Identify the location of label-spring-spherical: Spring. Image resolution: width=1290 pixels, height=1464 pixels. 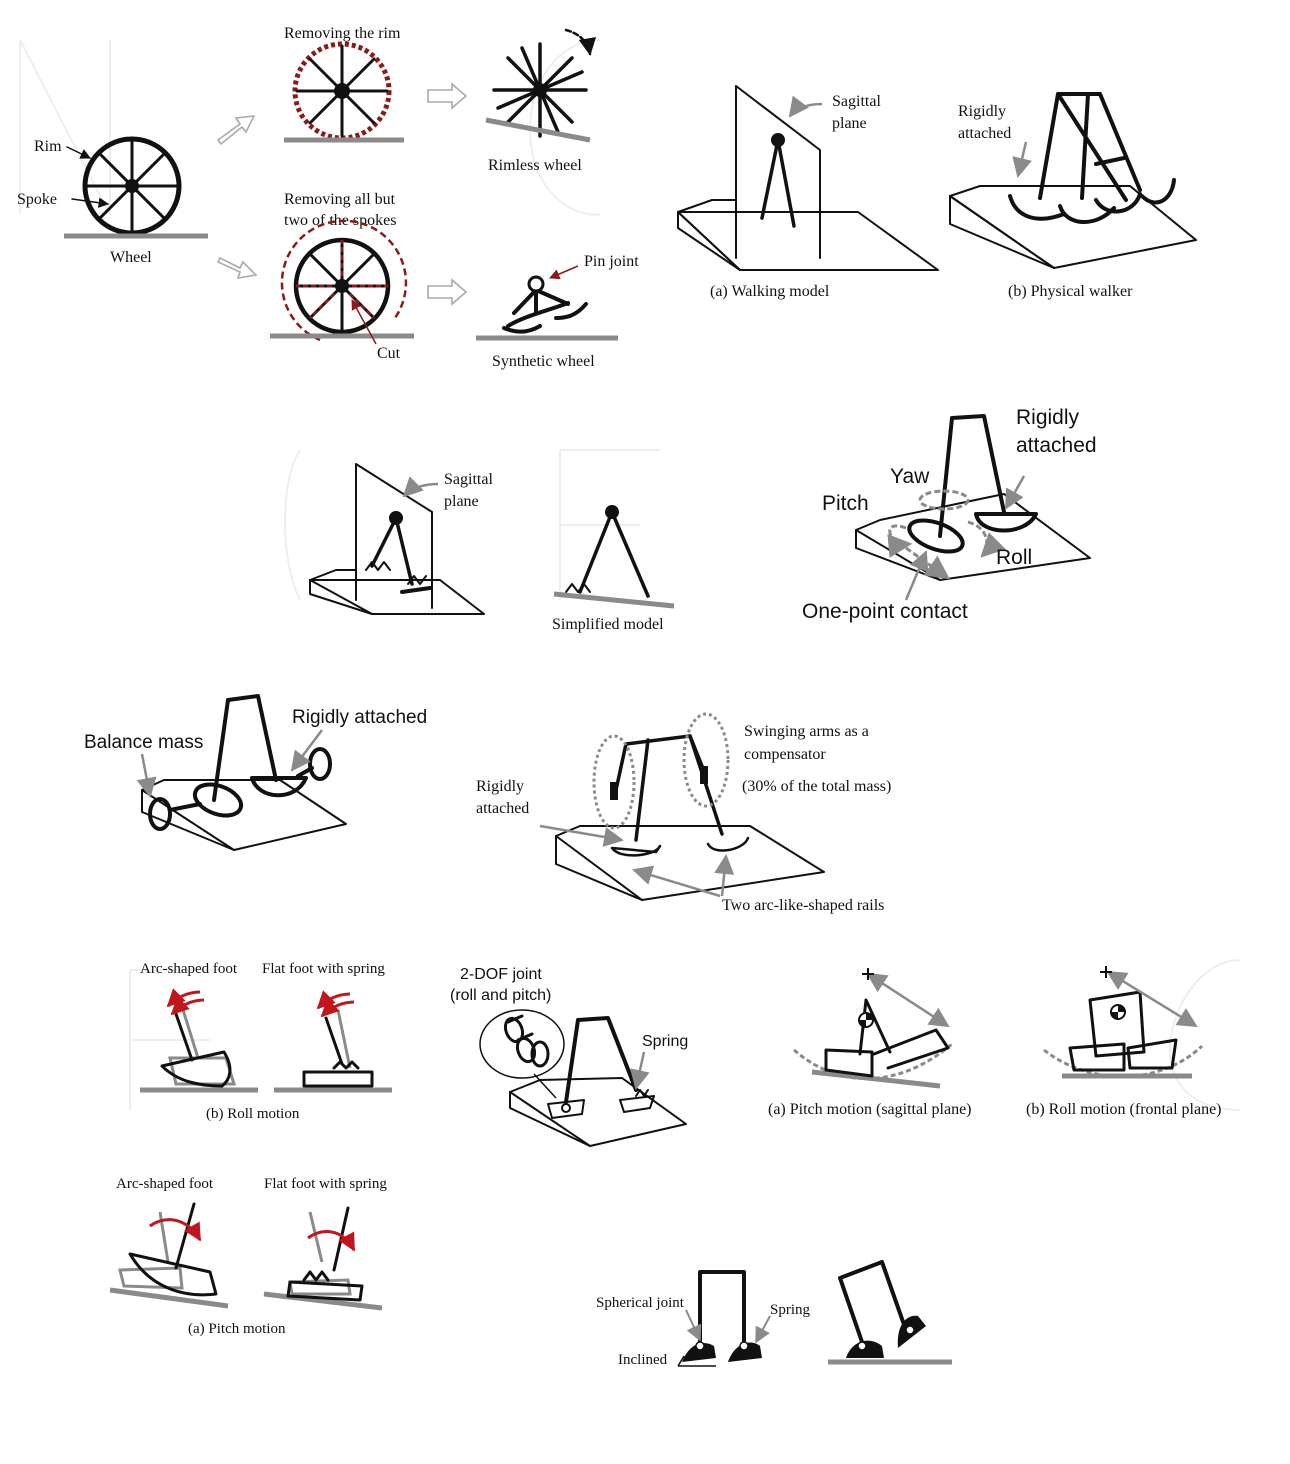
(790, 1310).